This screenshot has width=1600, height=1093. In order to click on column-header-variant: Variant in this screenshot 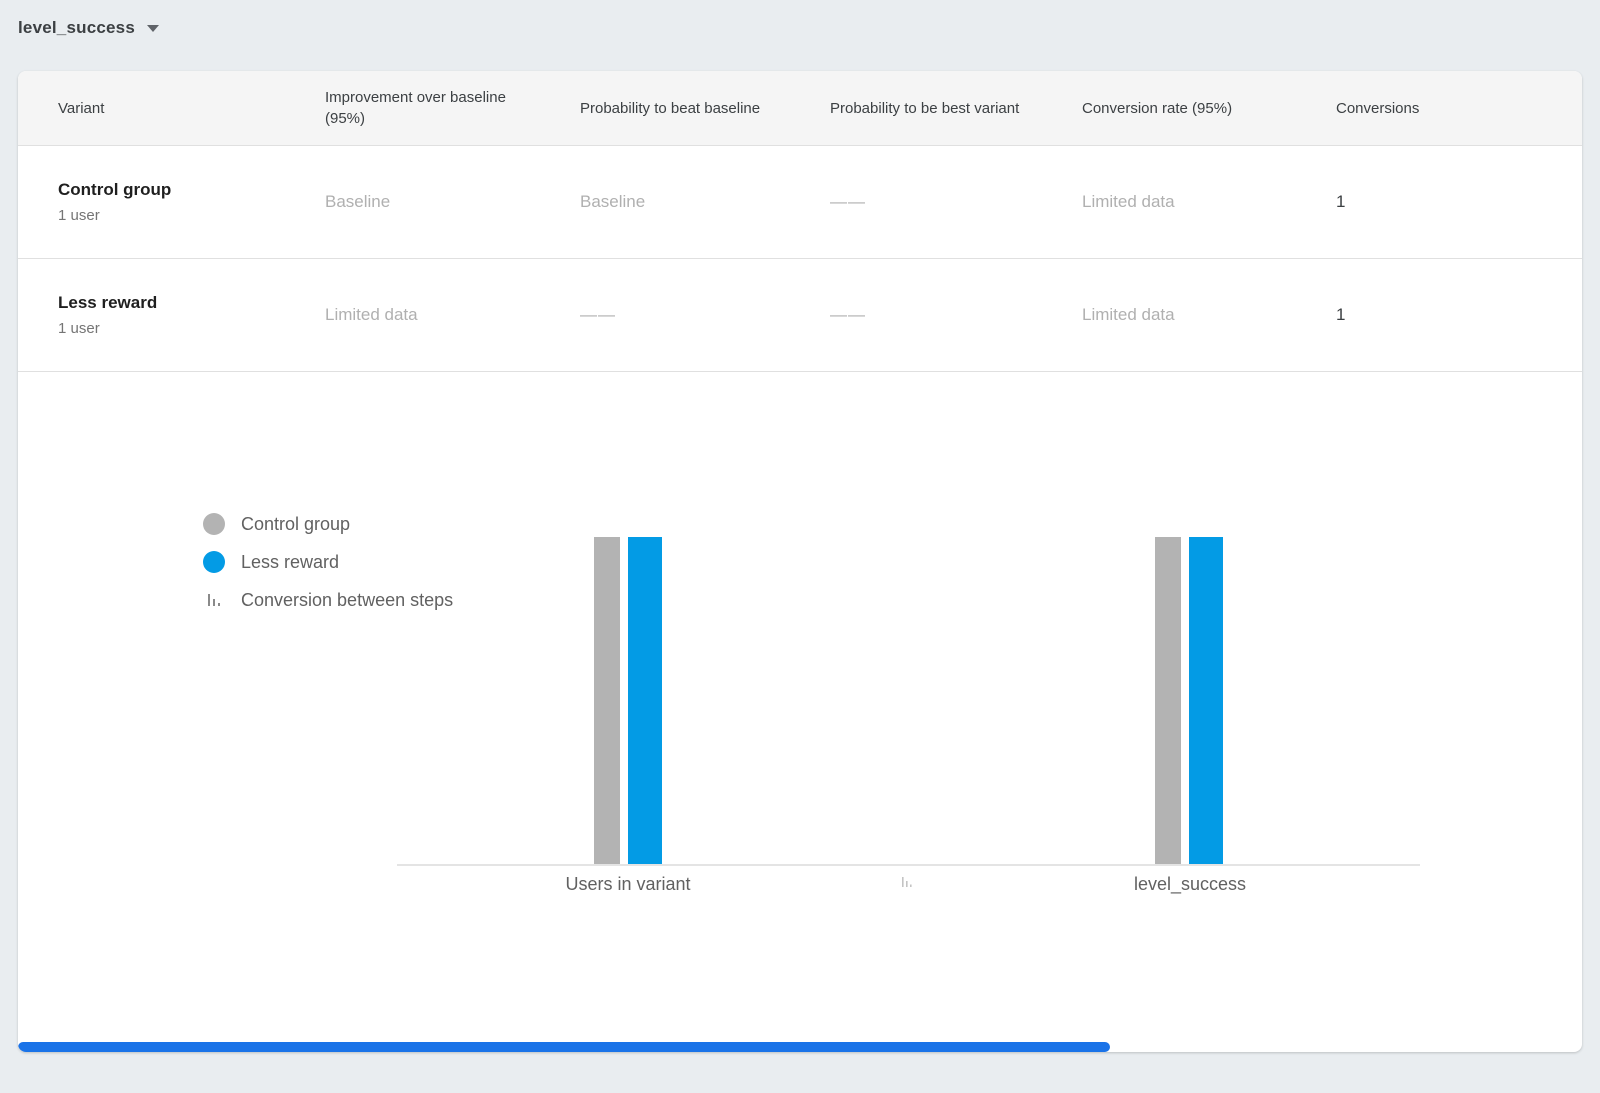, I will do `click(81, 108)`.